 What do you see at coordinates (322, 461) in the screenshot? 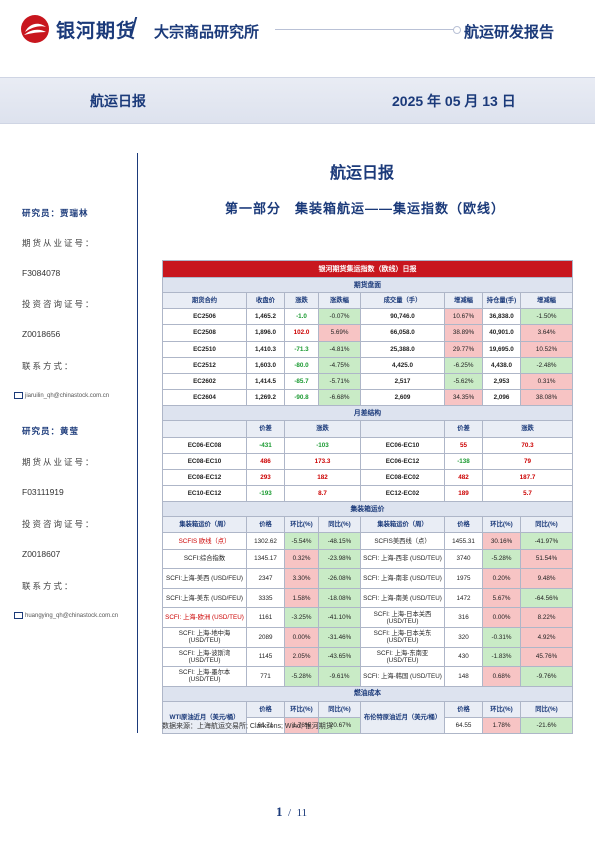
I see `table-cell: 173.3` at bounding box center [322, 461].